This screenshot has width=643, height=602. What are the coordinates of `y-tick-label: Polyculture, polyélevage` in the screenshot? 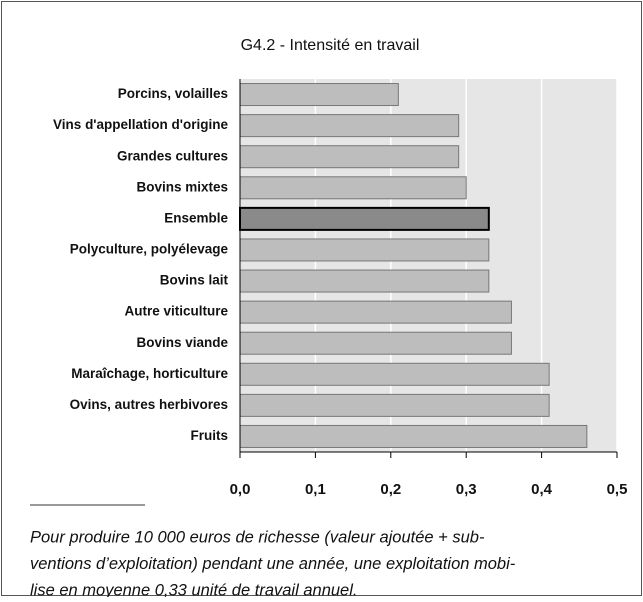 It's located at (149, 249).